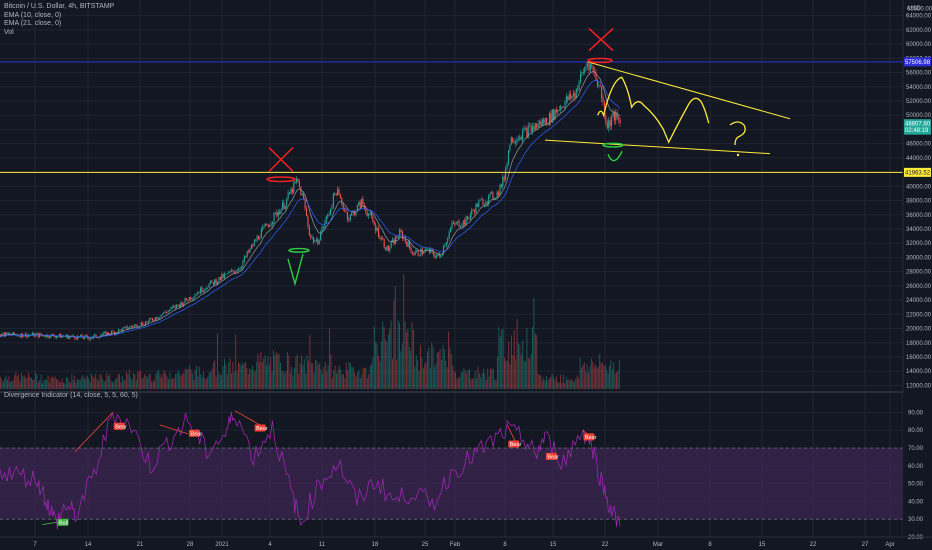 This screenshot has height=550, width=932. Describe the element at coordinates (33, 15) in the screenshot. I see `legend-ema10: EMA (10, close, 0)` at that location.